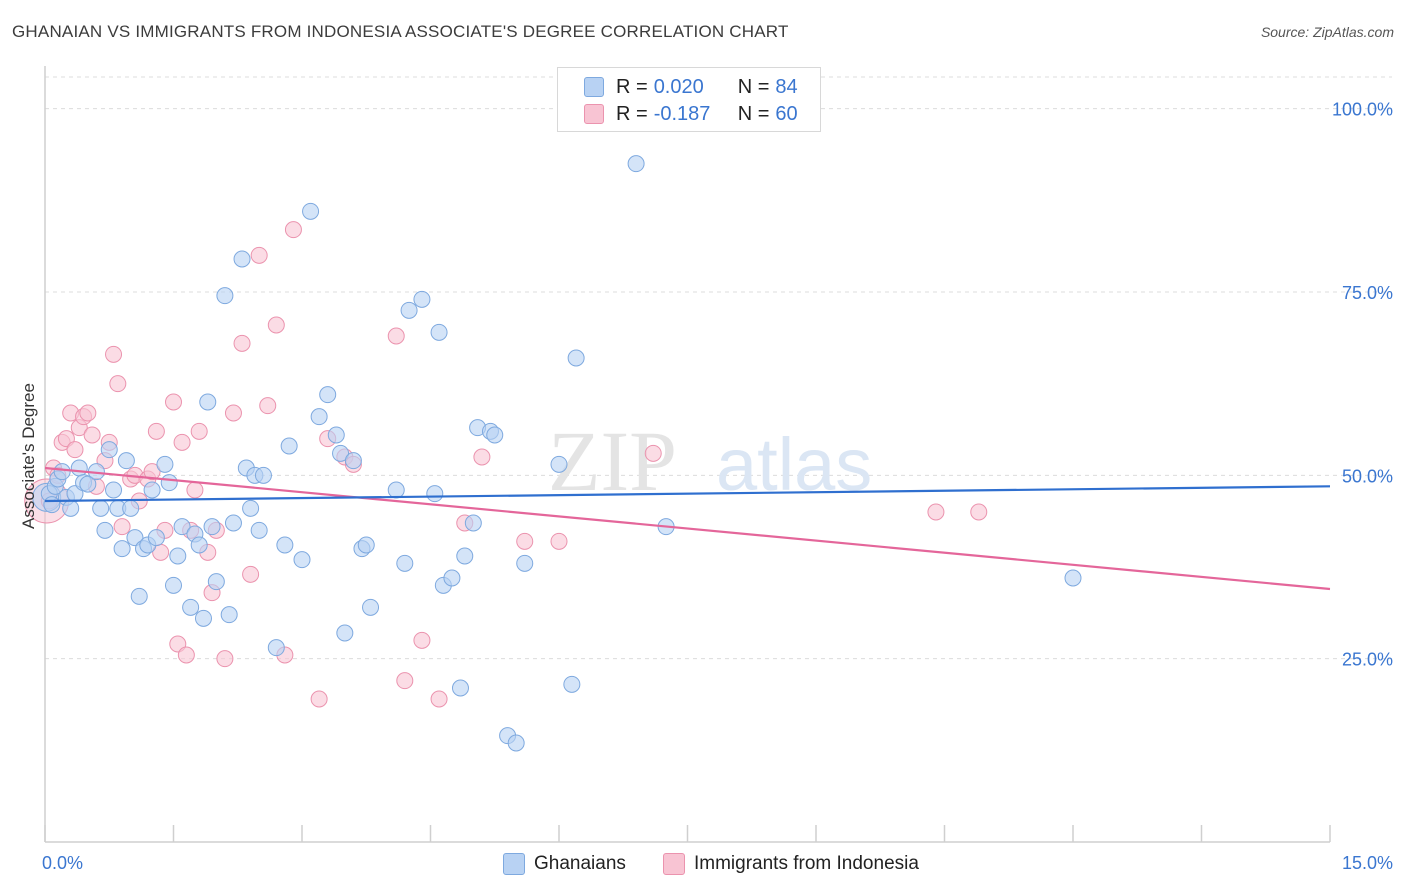  Describe the element at coordinates (1367, 863) in the screenshot. I see `x-tick-label-max: 15.0%` at that location.